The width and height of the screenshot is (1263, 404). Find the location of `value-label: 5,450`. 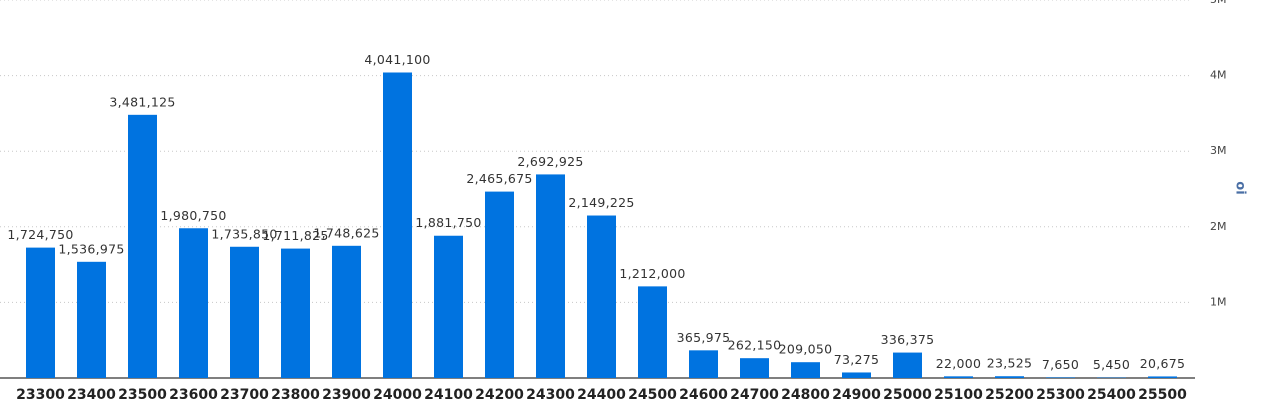

value-label: 5,450 is located at coordinates (1111, 364).